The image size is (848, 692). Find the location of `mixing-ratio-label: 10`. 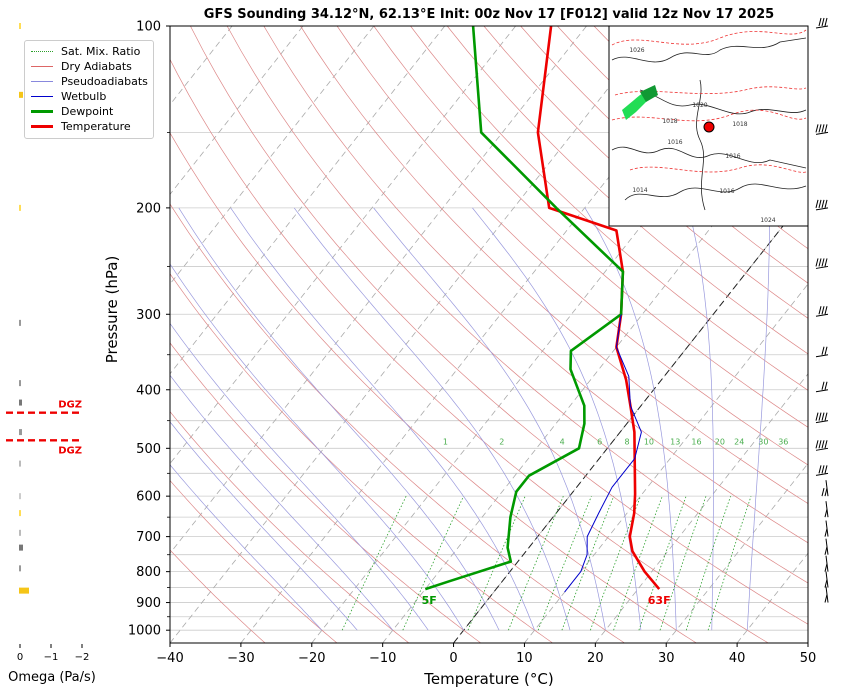

mixing-ratio-label: 10 is located at coordinates (649, 441).